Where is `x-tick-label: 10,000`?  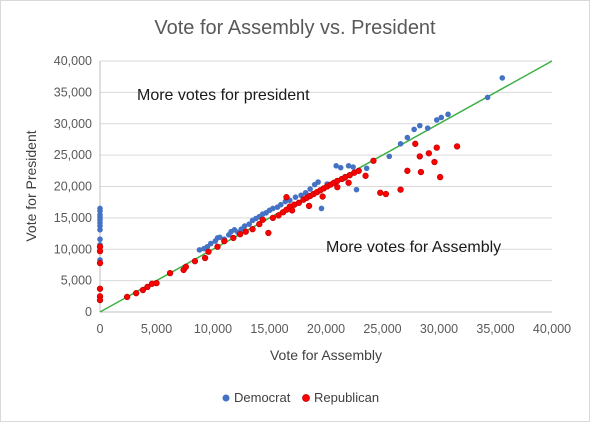 x-tick-label: 10,000 is located at coordinates (213, 329).